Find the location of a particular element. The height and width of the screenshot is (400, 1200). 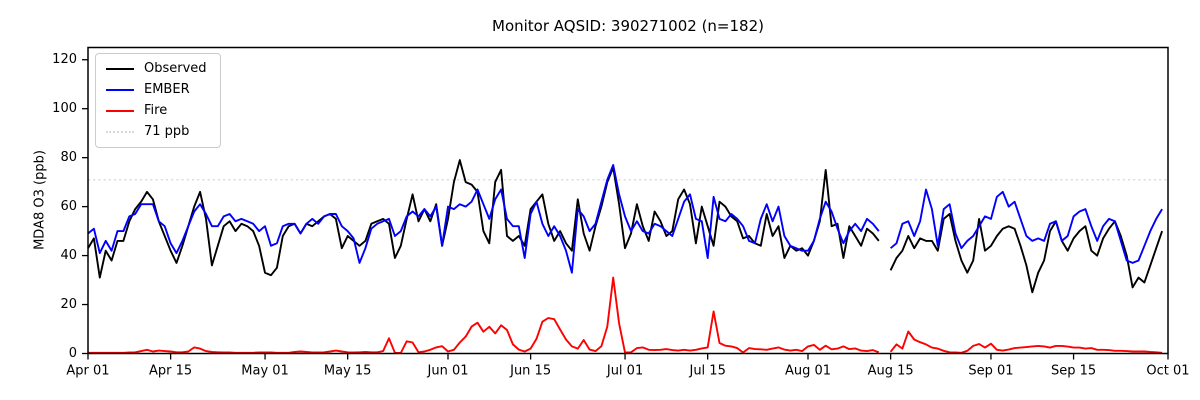

observed-line-swatch is located at coordinates (120, 69).